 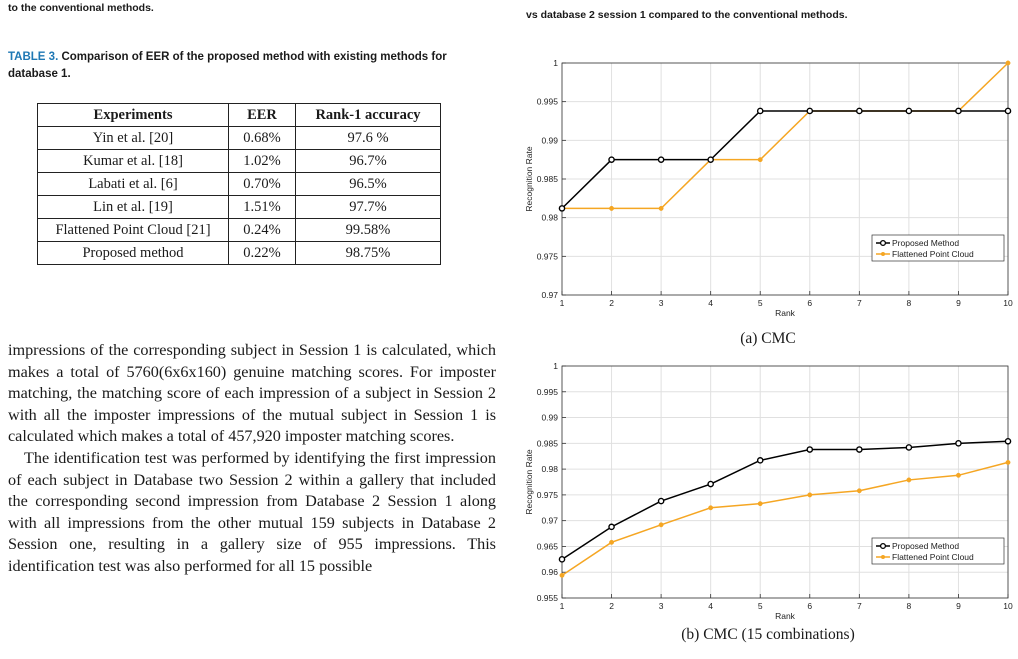 What do you see at coordinates (133, 161) in the screenshot?
I see `table-cell: Kumar et al. [18]` at bounding box center [133, 161].